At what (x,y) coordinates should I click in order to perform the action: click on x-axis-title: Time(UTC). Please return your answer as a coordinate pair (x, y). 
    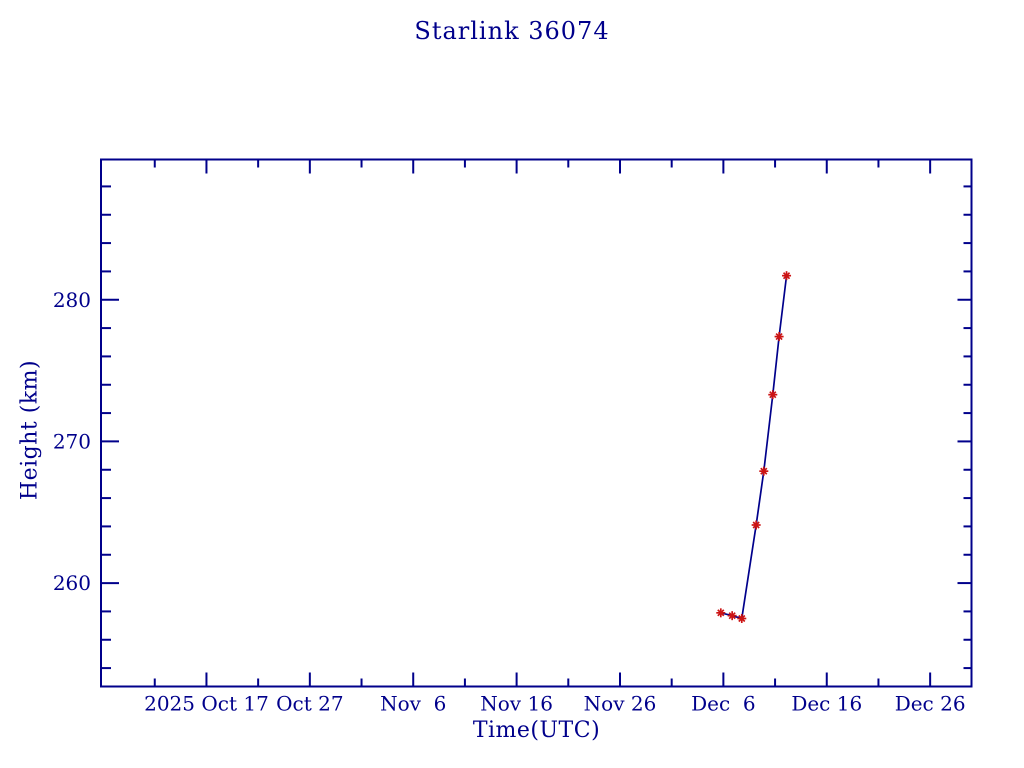
    Looking at the image, I should click on (536, 730).